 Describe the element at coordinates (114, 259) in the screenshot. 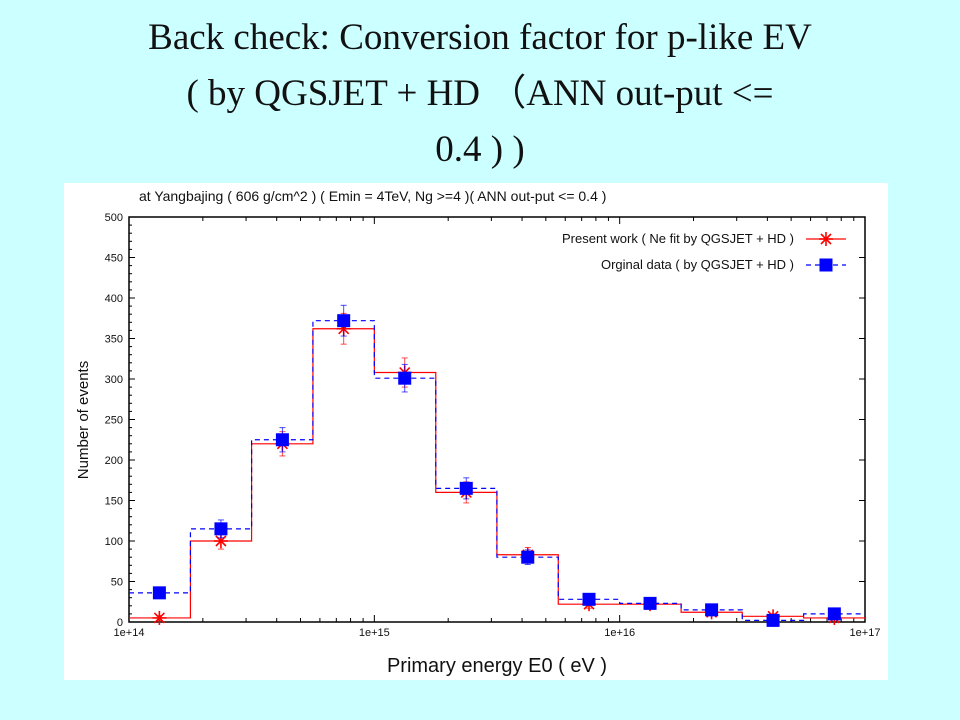

I see `y-tick-label: 450` at that location.